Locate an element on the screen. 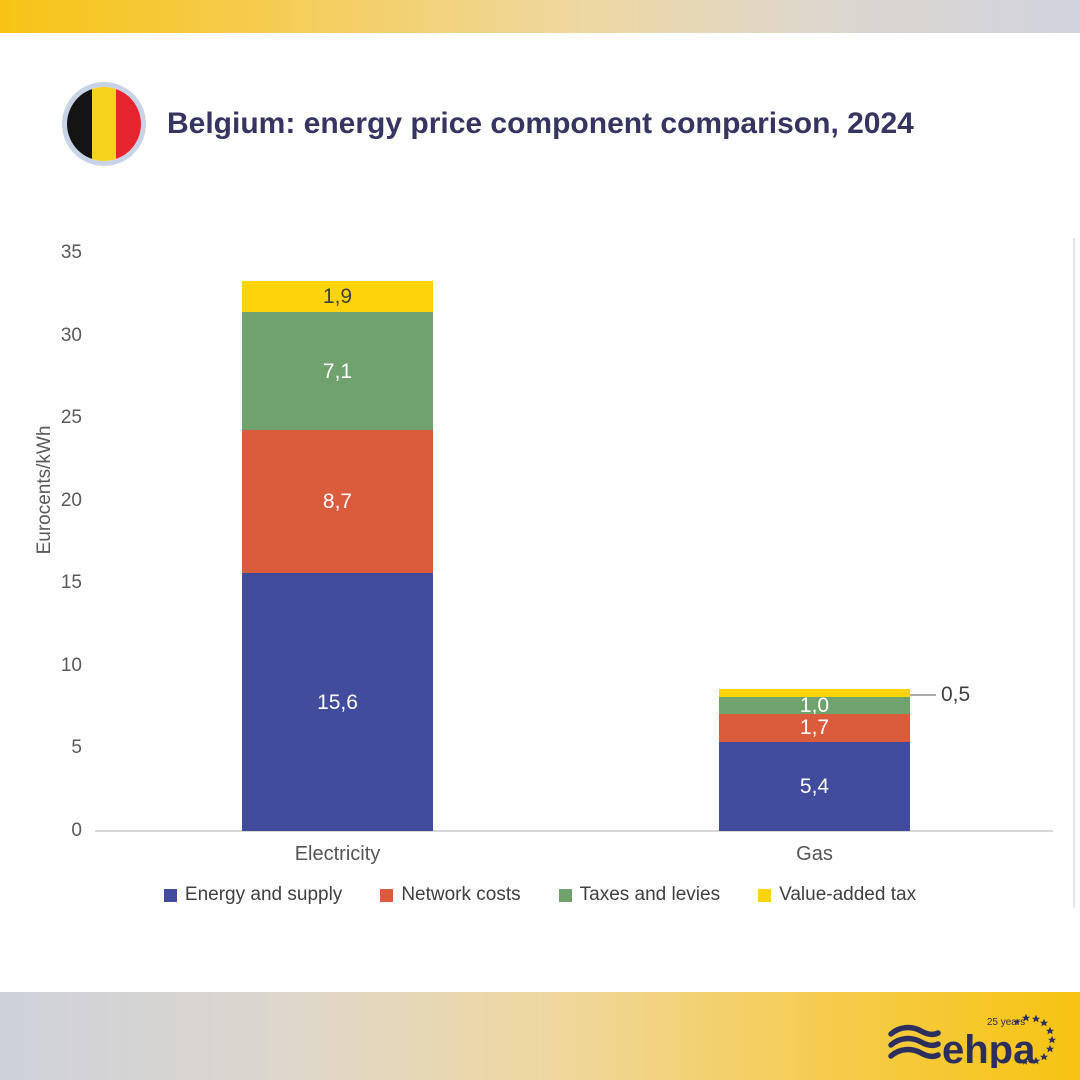 Image resolution: width=1080 pixels, height=1080 pixels. legend-label: Taxes and levies is located at coordinates (650, 894).